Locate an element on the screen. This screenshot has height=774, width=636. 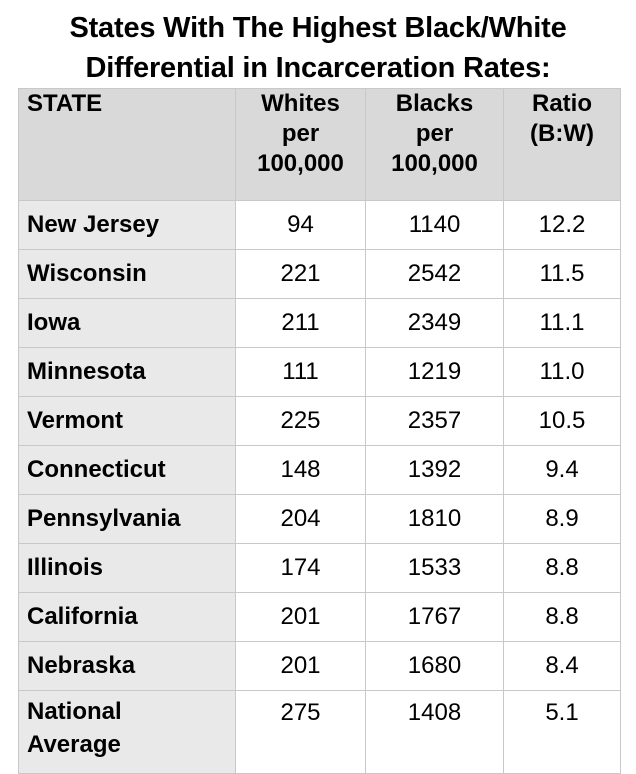
header-ratio-line-2: (B:W) is located at coordinates (562, 133).